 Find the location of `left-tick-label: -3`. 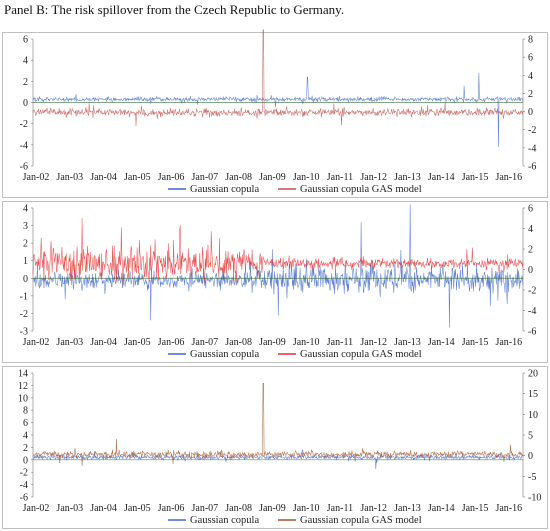

left-tick-label: -3 is located at coordinates (24, 332).